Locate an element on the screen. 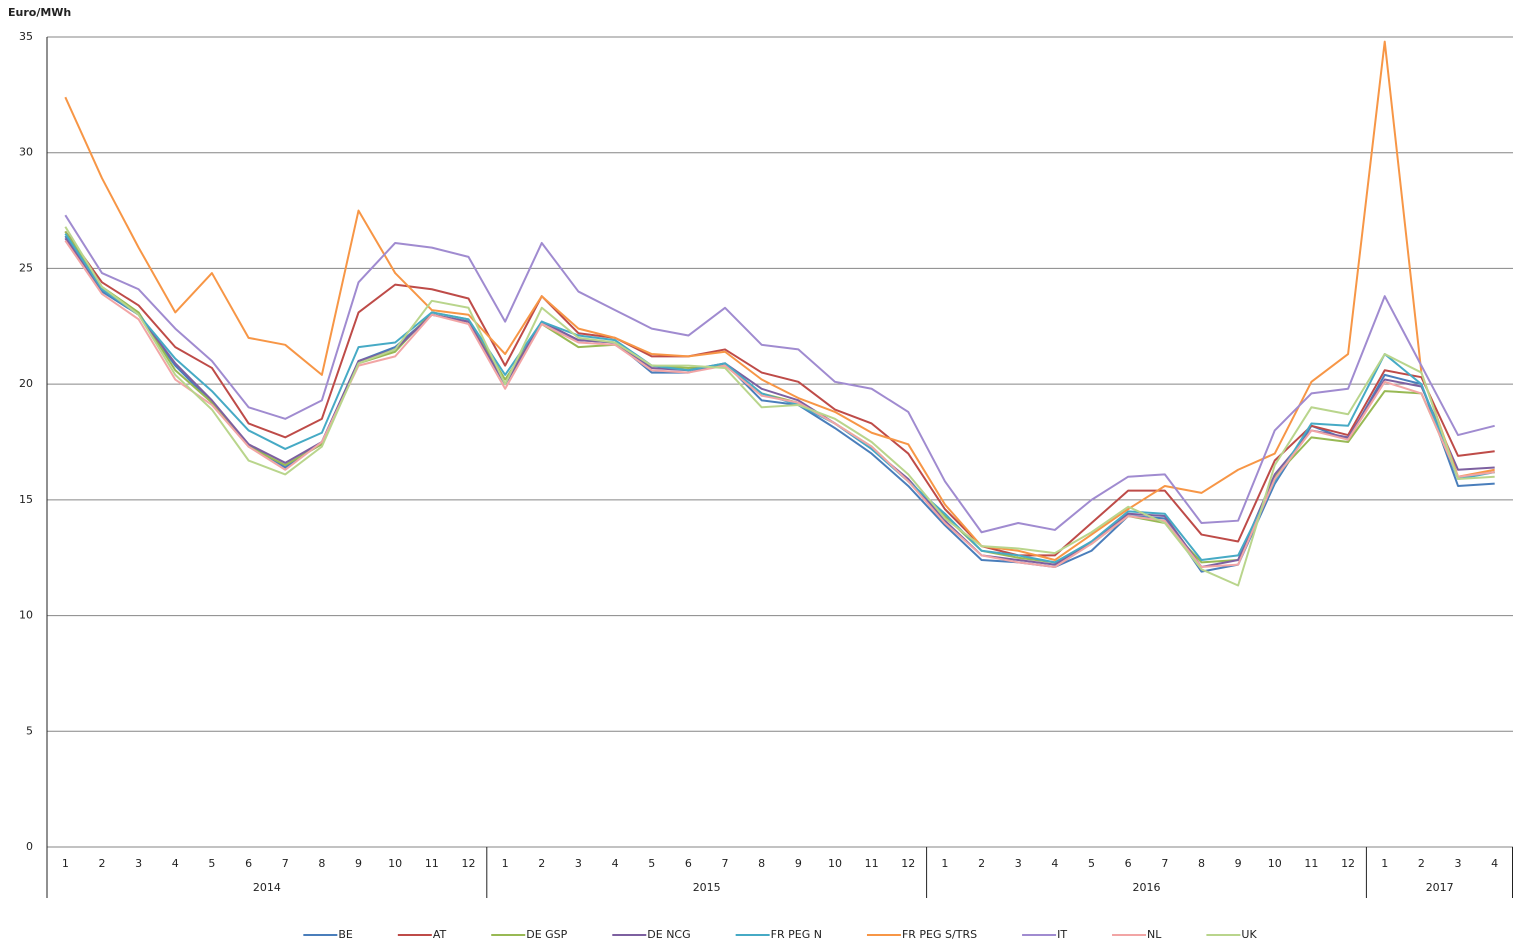  legend-label: DE NCG is located at coordinates (668, 934).